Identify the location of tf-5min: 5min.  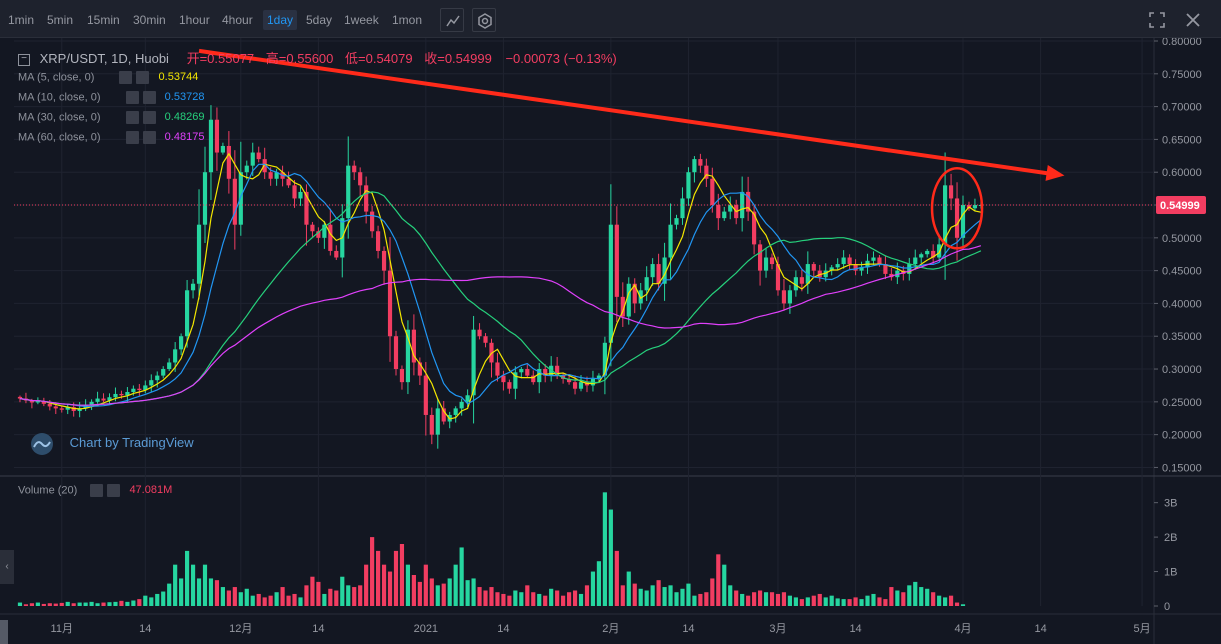
(60, 20).